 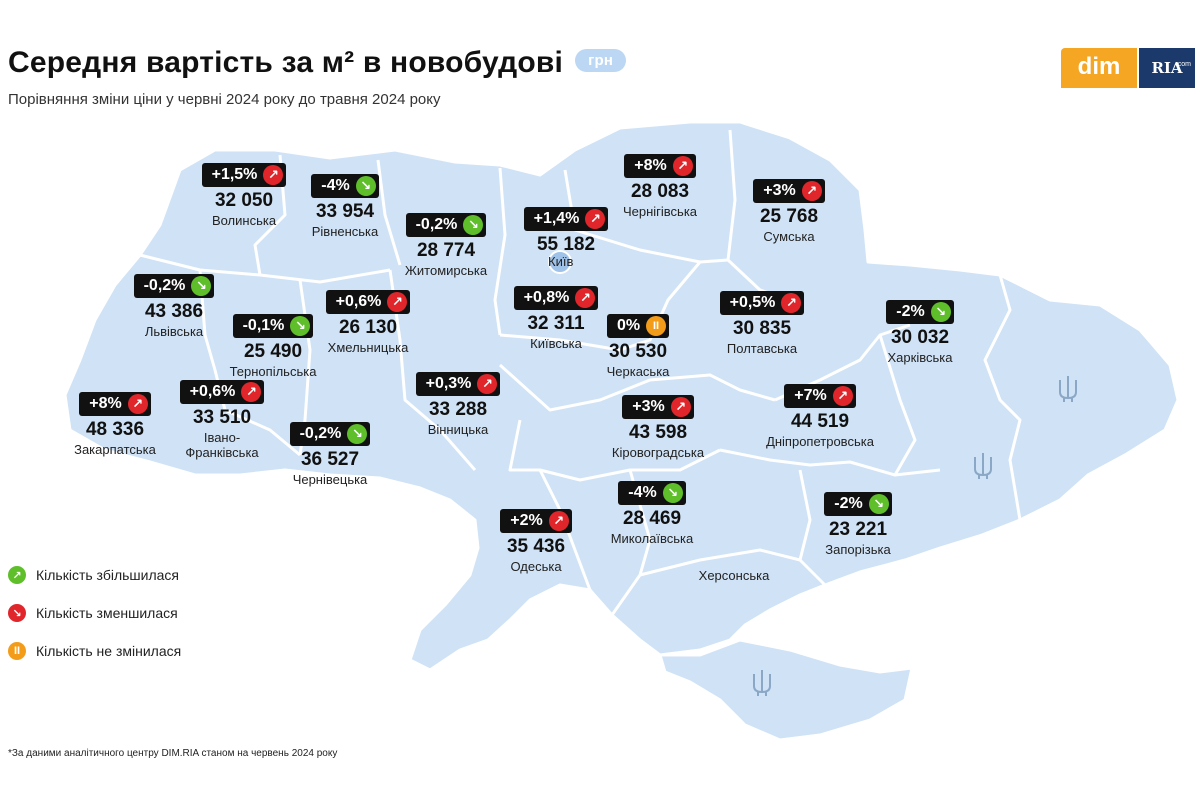 I want to click on logo-ria-text: RIA, so click(x=1167, y=68).